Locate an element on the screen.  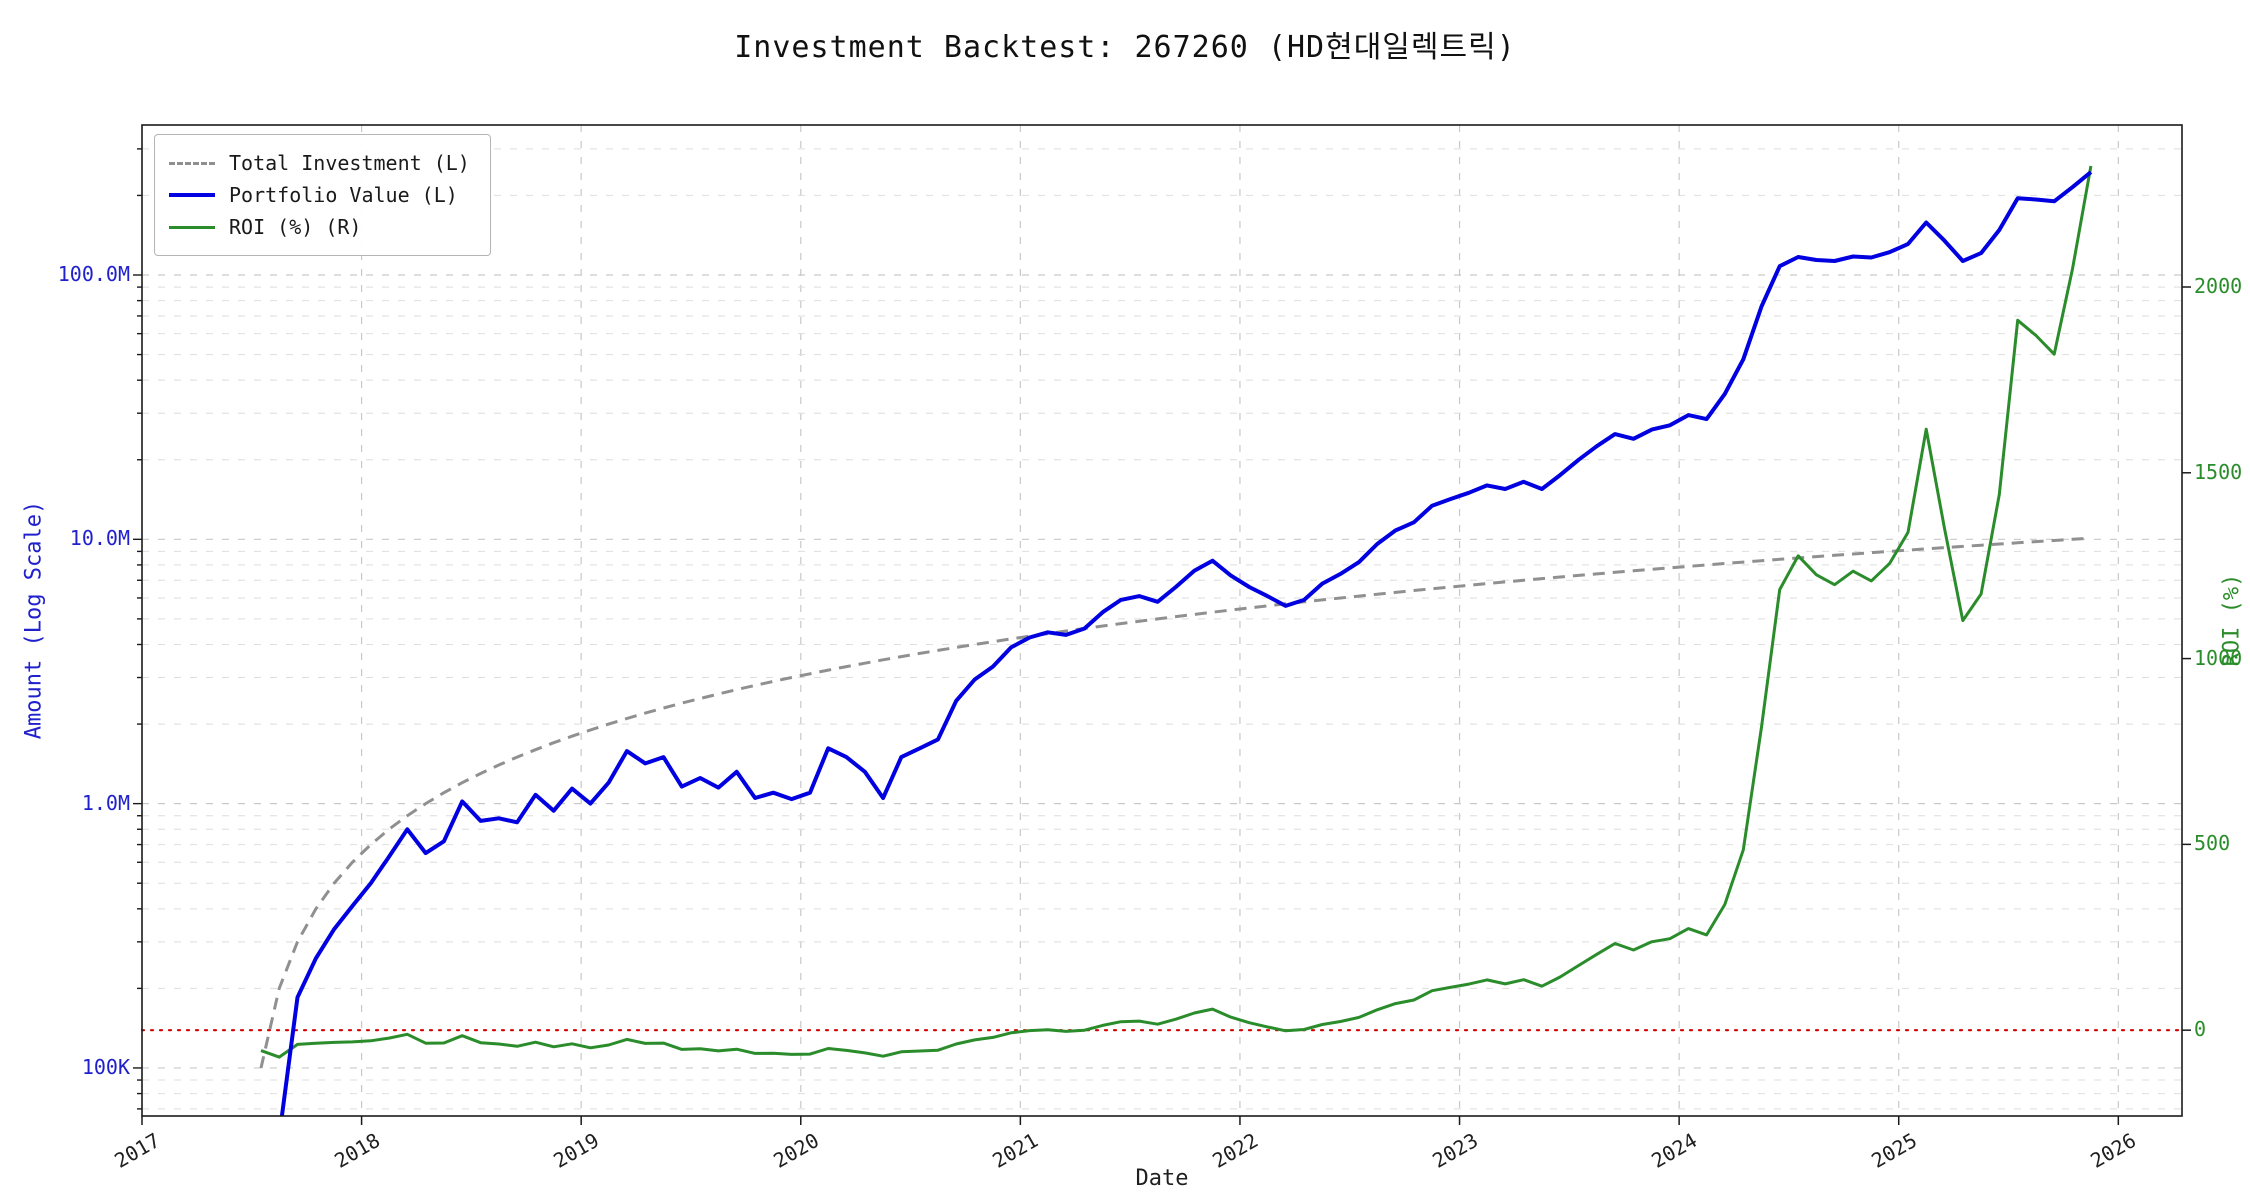
right-tick-label: 0 is located at coordinates (2200, 1029).